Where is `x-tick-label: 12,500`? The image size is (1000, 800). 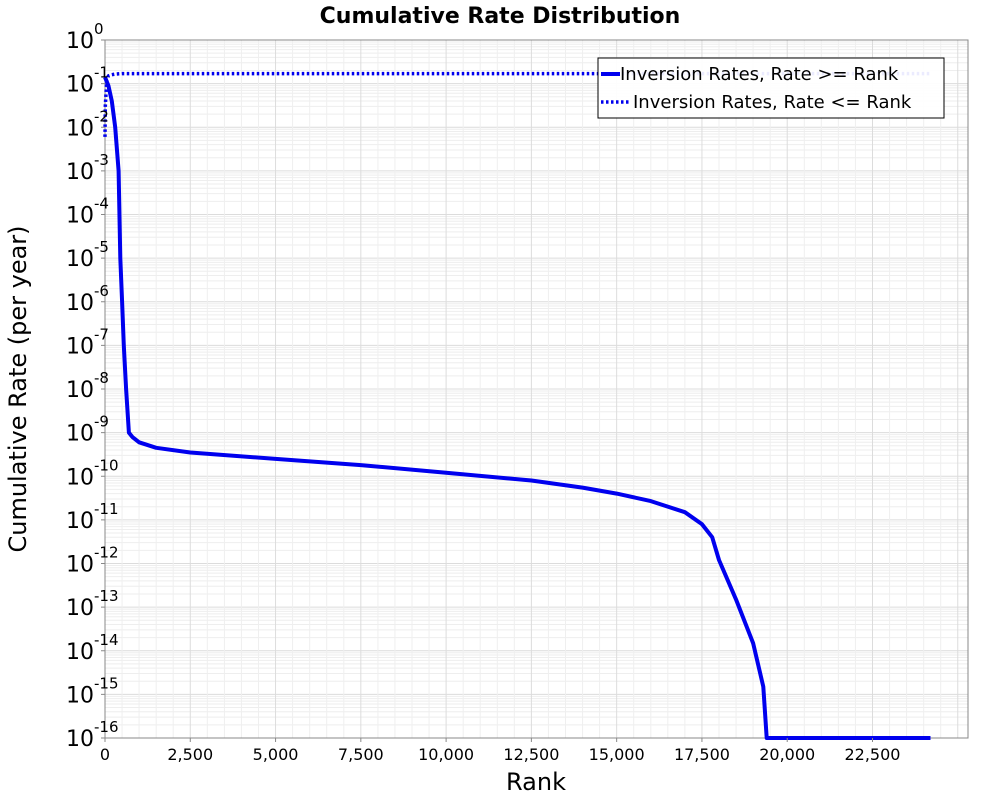
x-tick-label: 12,500 is located at coordinates (531, 754).